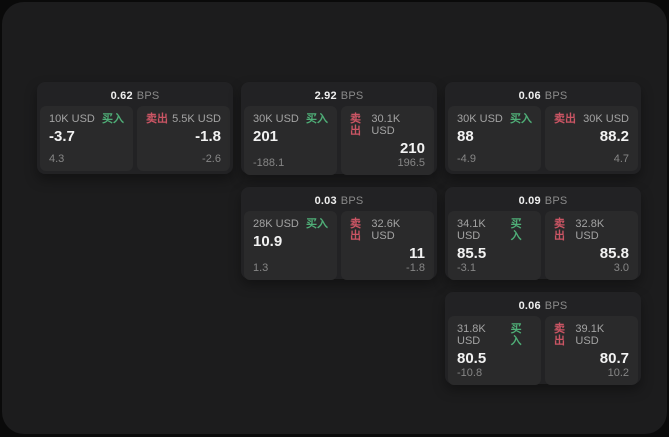 Image resolution: width=669 pixels, height=437 pixels. What do you see at coordinates (57, 159) in the screenshot?
I see `buy-change: 4.3` at bounding box center [57, 159].